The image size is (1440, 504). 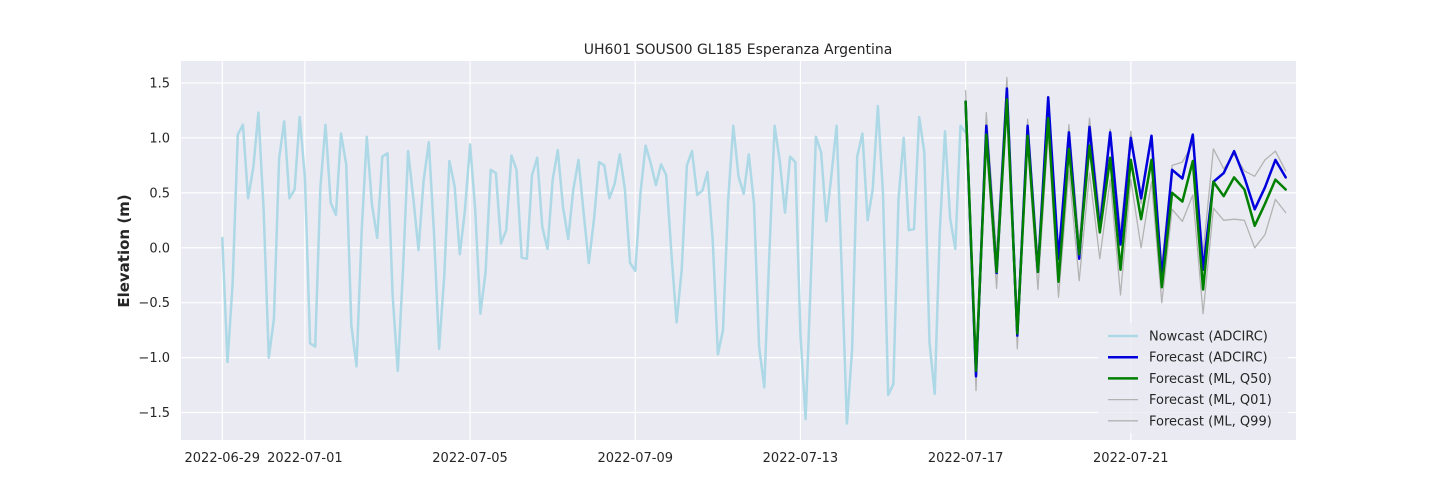 I want to click on x-tick-label: 2022-06-29, so click(x=223, y=458).